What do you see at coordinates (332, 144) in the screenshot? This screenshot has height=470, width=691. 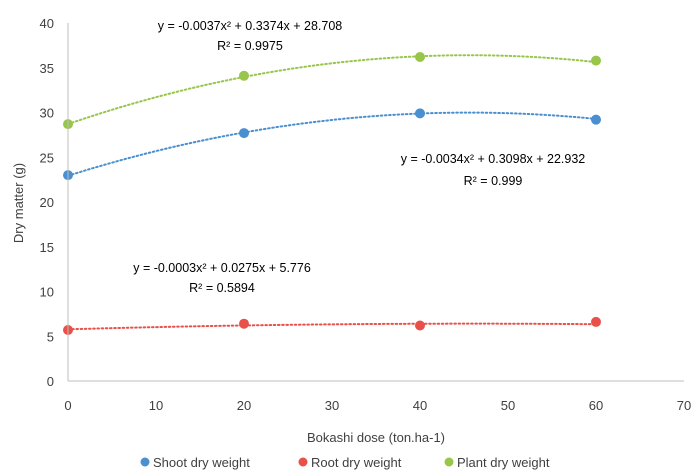 I see `shoot-trendline` at bounding box center [332, 144].